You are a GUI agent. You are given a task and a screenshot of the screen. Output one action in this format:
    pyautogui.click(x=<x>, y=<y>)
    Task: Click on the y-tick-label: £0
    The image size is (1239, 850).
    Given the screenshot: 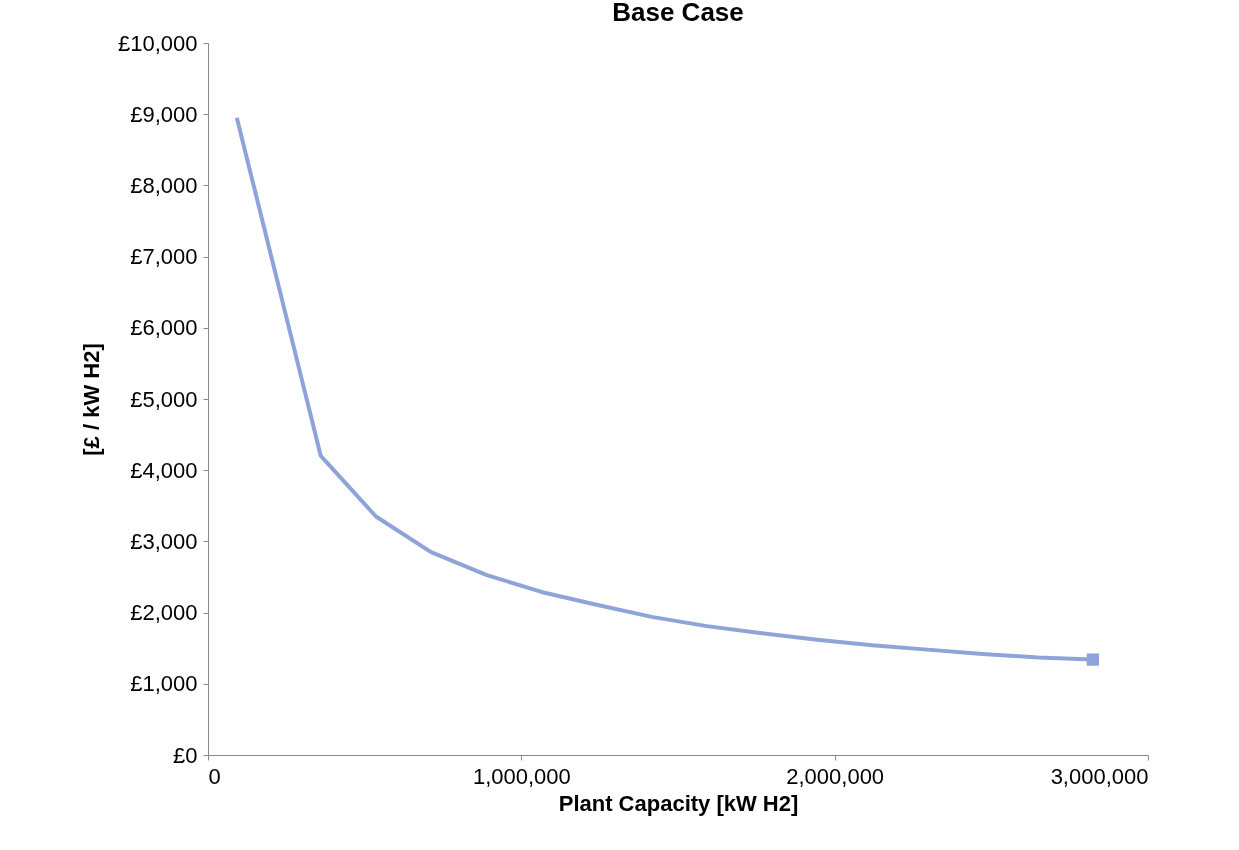 What is the action you would take?
    pyautogui.click(x=185, y=755)
    